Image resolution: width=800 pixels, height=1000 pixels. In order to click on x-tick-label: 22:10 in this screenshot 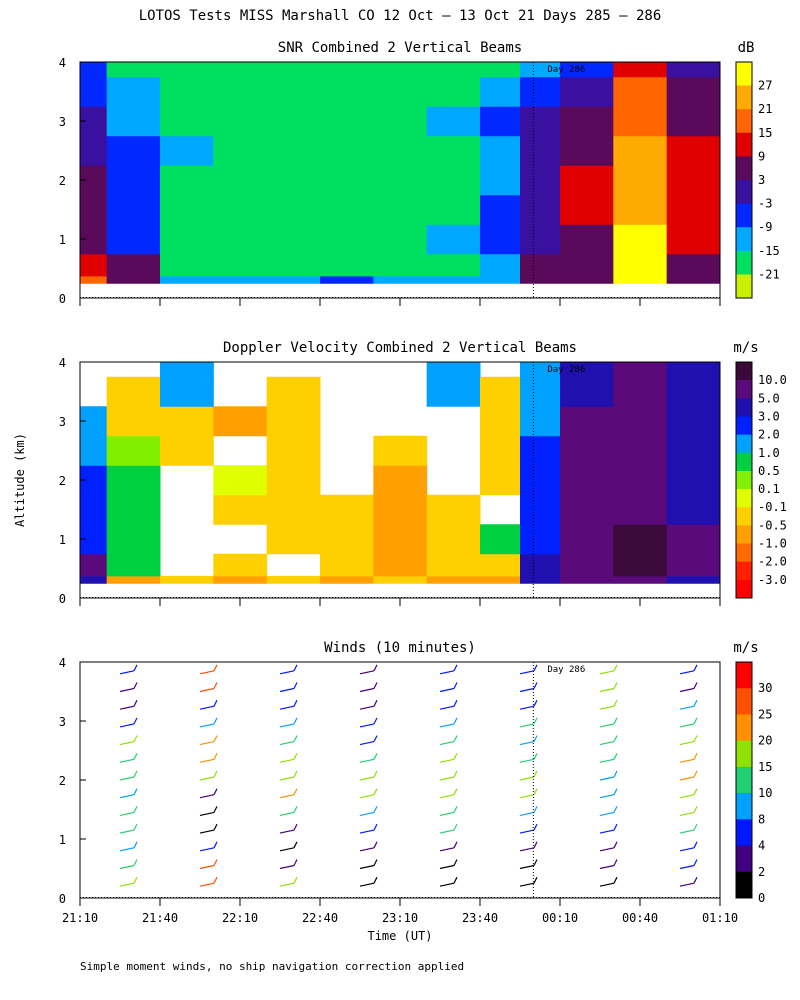, I will do `click(240, 918)`.